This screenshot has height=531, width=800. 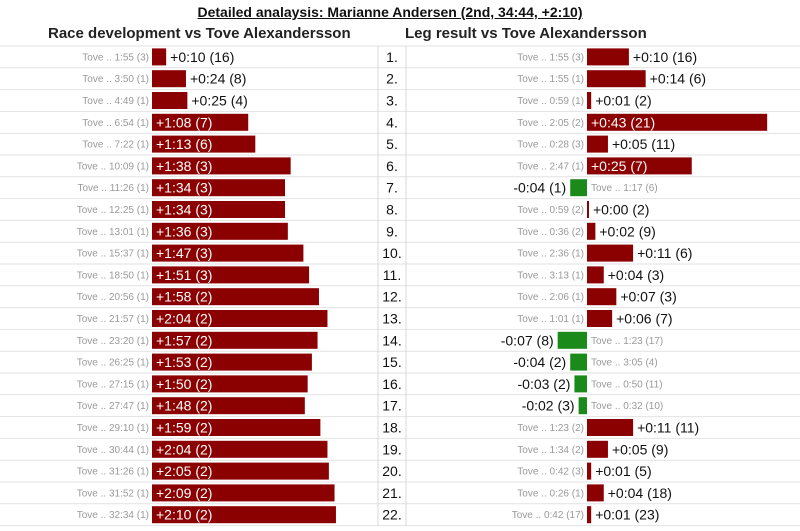 I want to click on left-value-label: +0:24 (8), so click(x=218, y=79).